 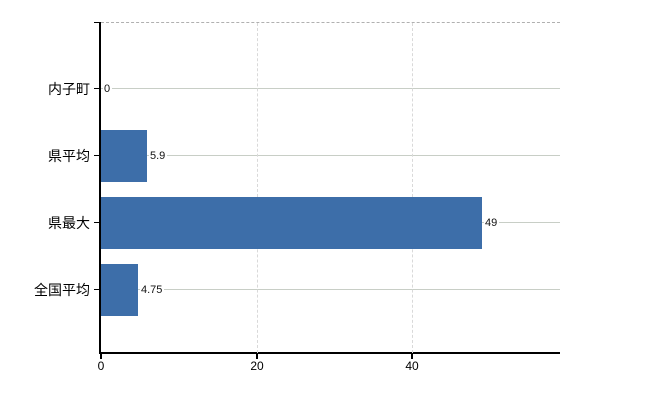 What do you see at coordinates (108, 89) in the screenshot?
I see `value-label: 0` at bounding box center [108, 89].